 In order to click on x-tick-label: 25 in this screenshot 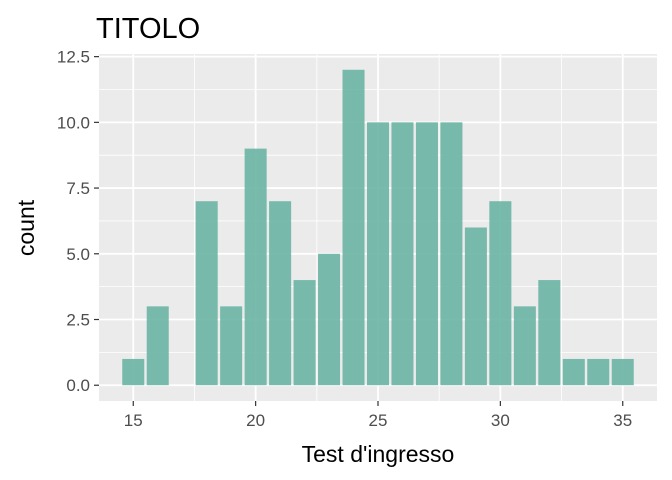, I will do `click(378, 420)`.